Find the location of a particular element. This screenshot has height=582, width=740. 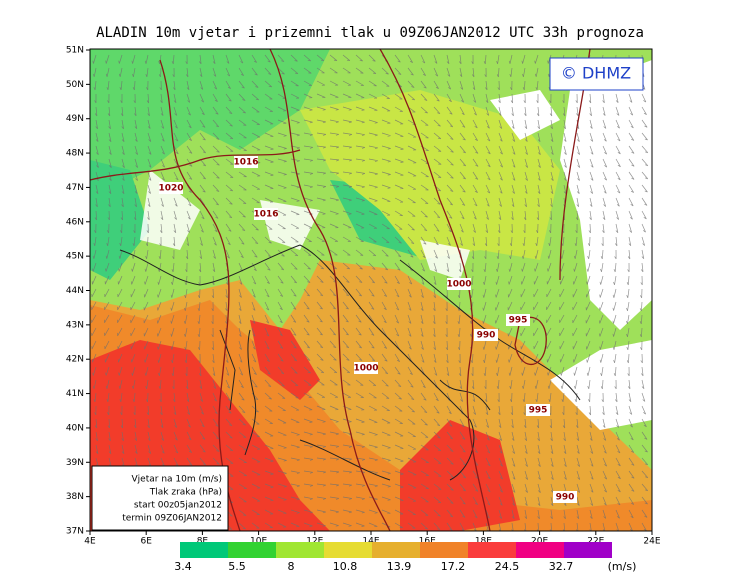

lat-label: 51N is located at coordinates (75, 51).